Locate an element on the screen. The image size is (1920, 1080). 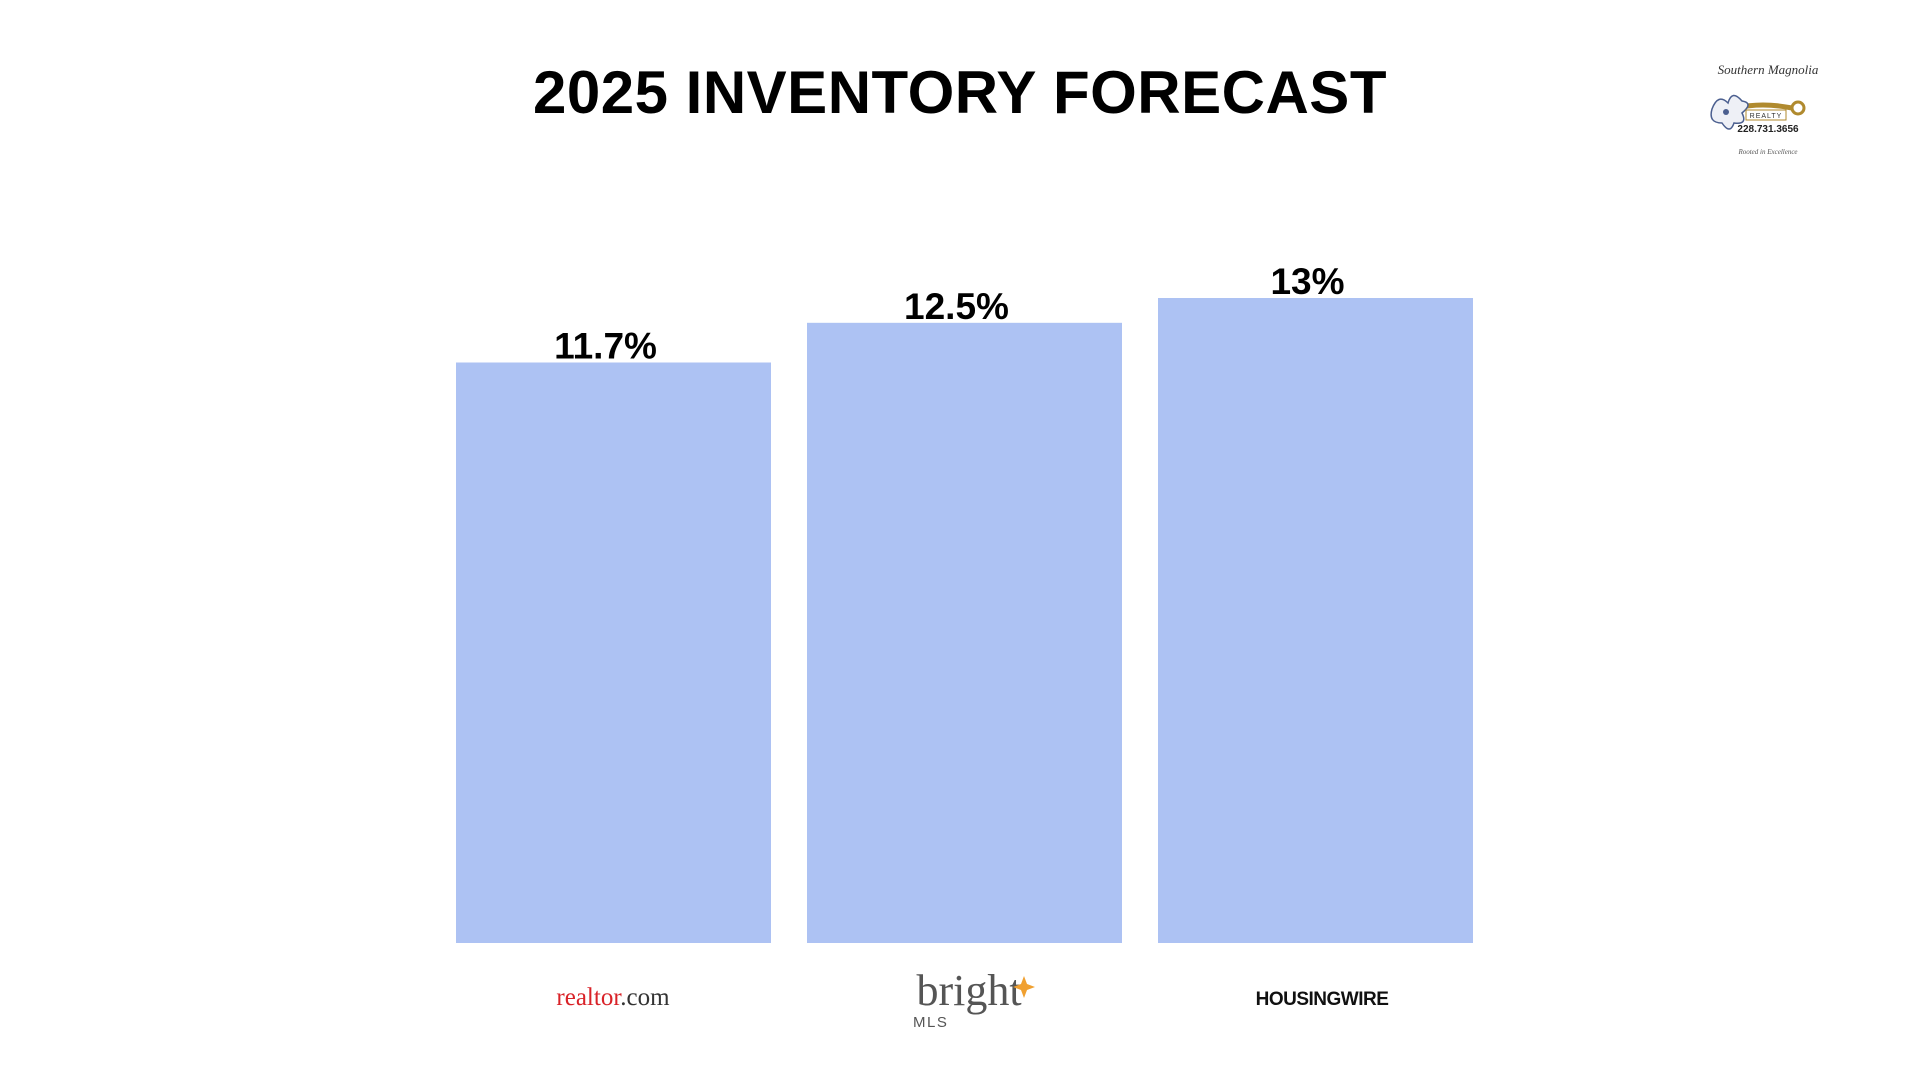
bar-value-label-1: 11.7% is located at coordinates (605, 346).